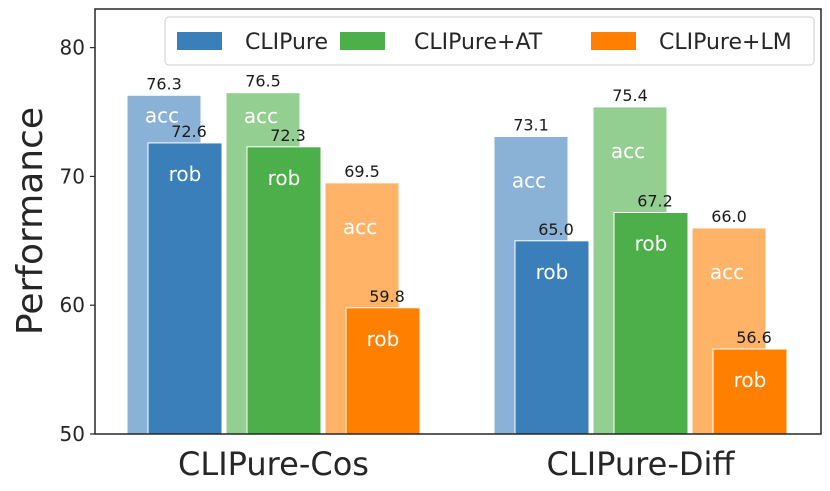  Describe the element at coordinates (72, 305) in the screenshot. I see `y-tick-label: 60` at that location.